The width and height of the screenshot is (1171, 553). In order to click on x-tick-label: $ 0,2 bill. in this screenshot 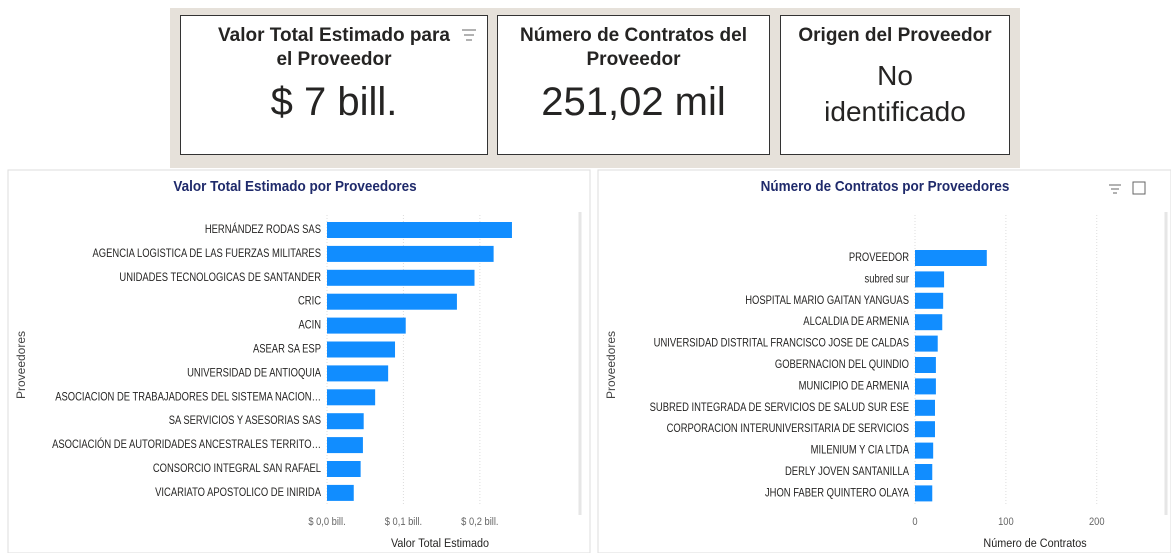, I will do `click(479, 522)`.